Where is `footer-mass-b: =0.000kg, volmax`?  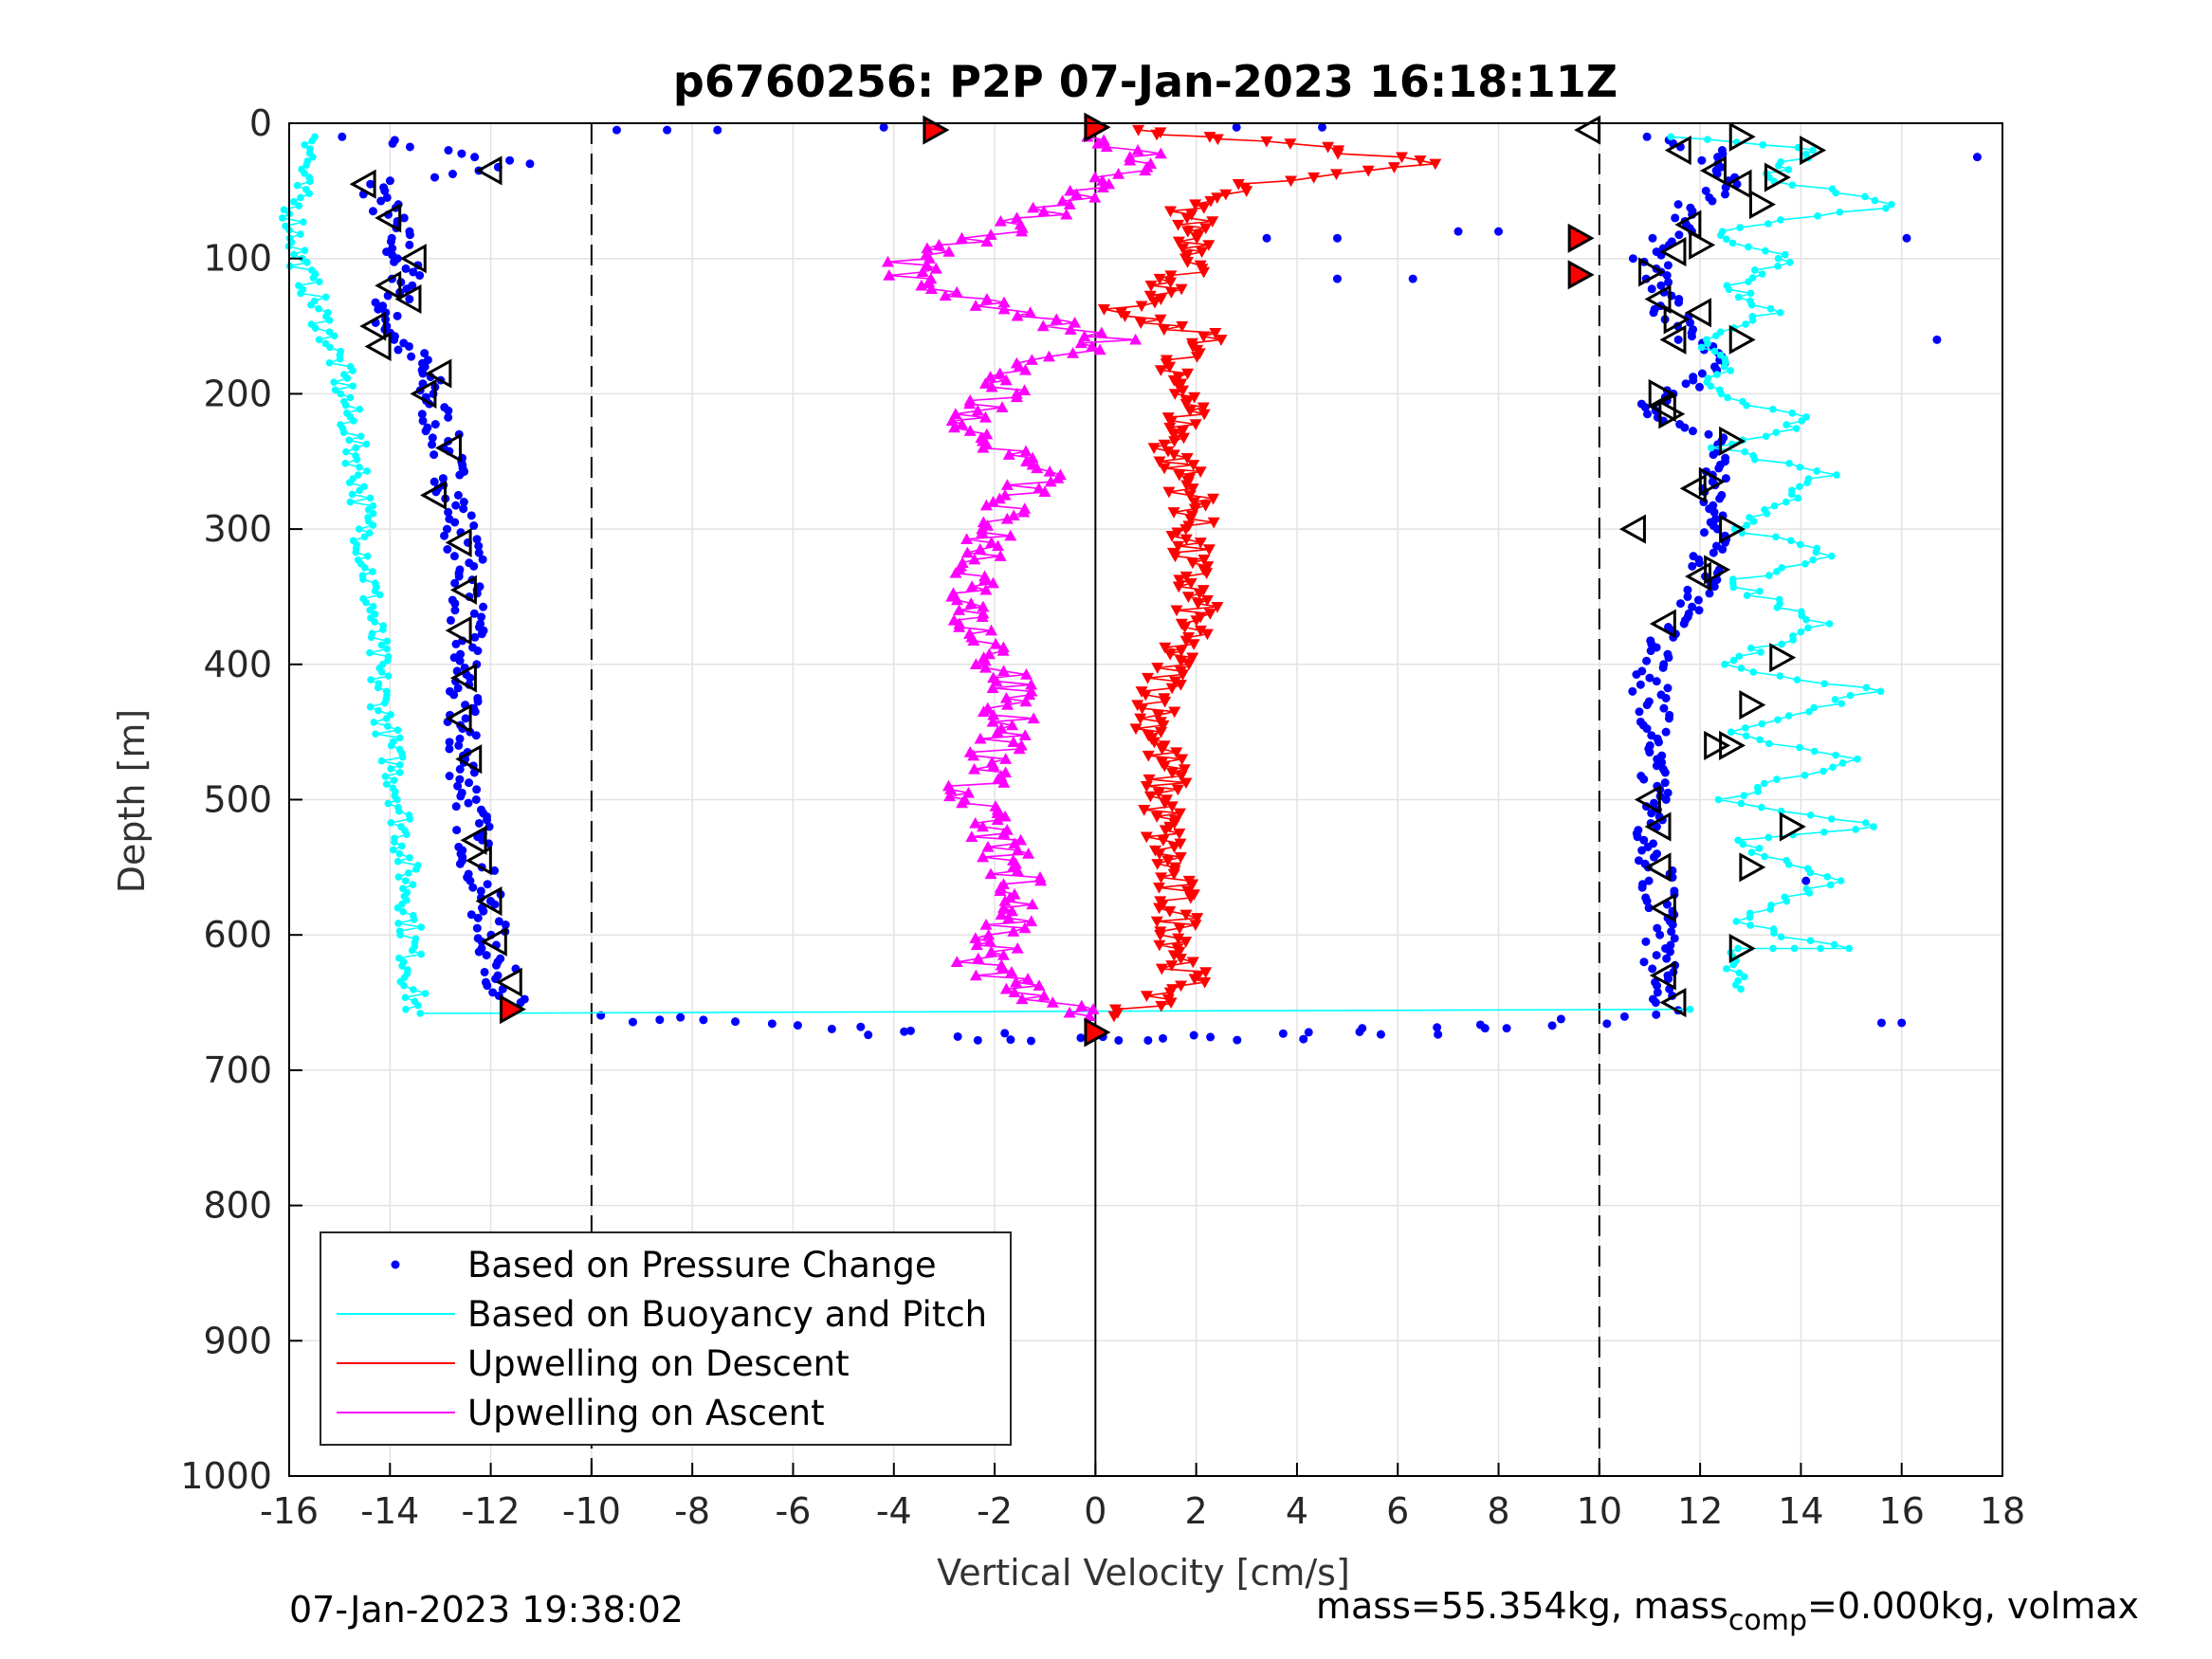 footer-mass-b: =0.000kg, volmax is located at coordinates (1973, 1606).